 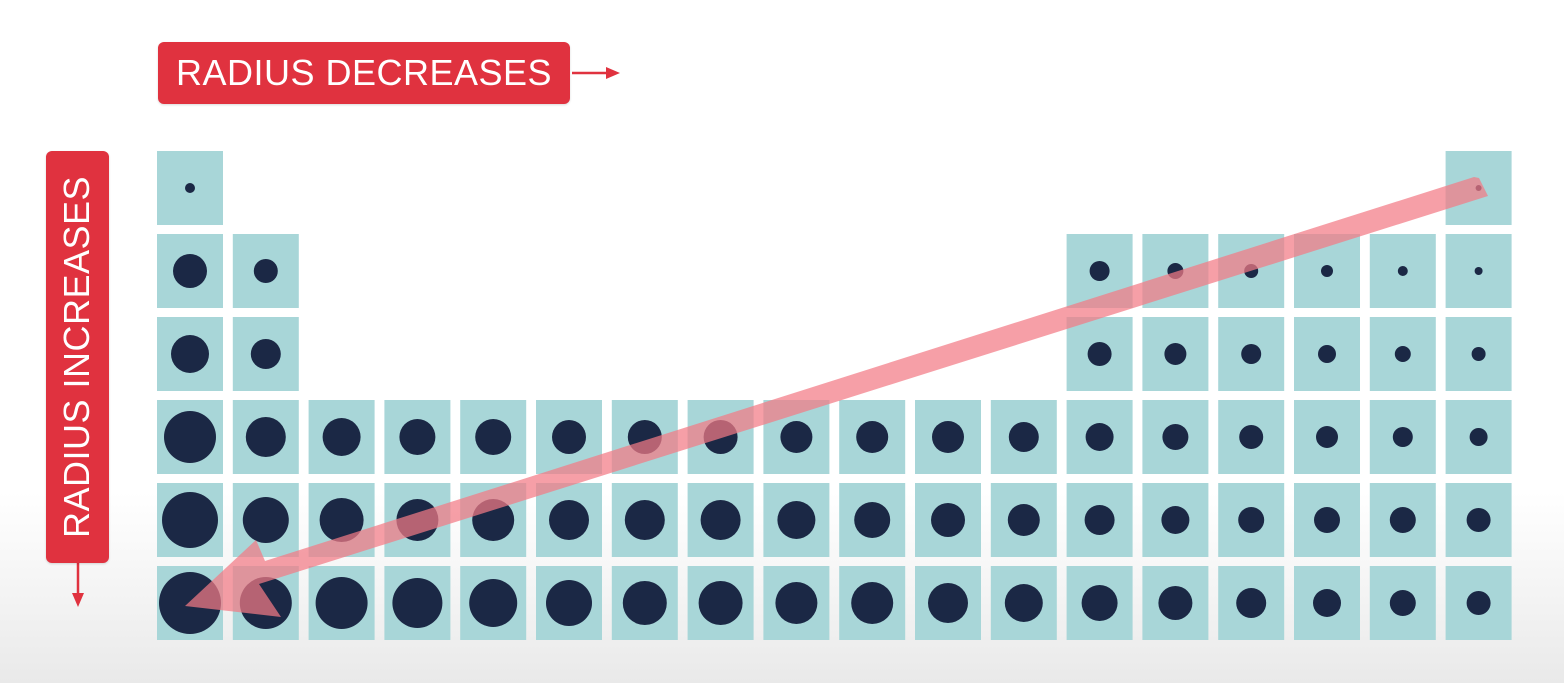 What do you see at coordinates (78, 585) in the screenshot?
I see `vertical-direction-arrow` at bounding box center [78, 585].